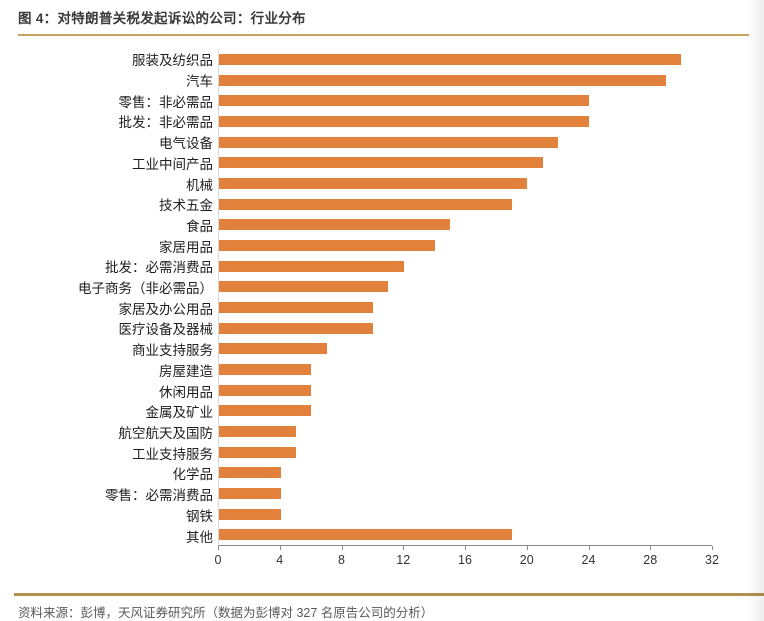  Describe the element at coordinates (403, 560) in the screenshot. I see `x-tick-label: 12` at that location.